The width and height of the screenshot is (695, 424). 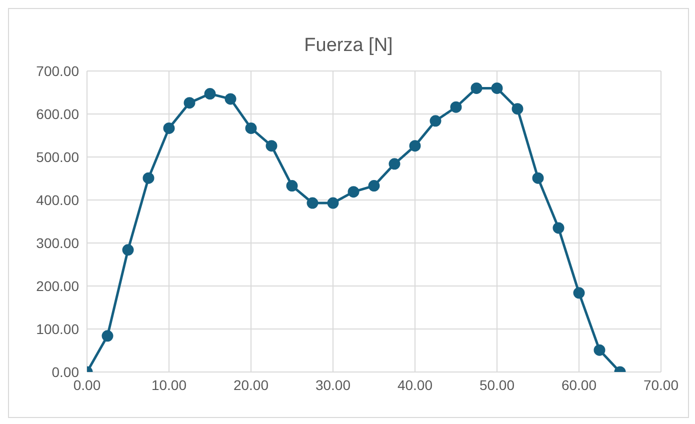 I want to click on x-tick-label: 40.00, so click(x=415, y=384).